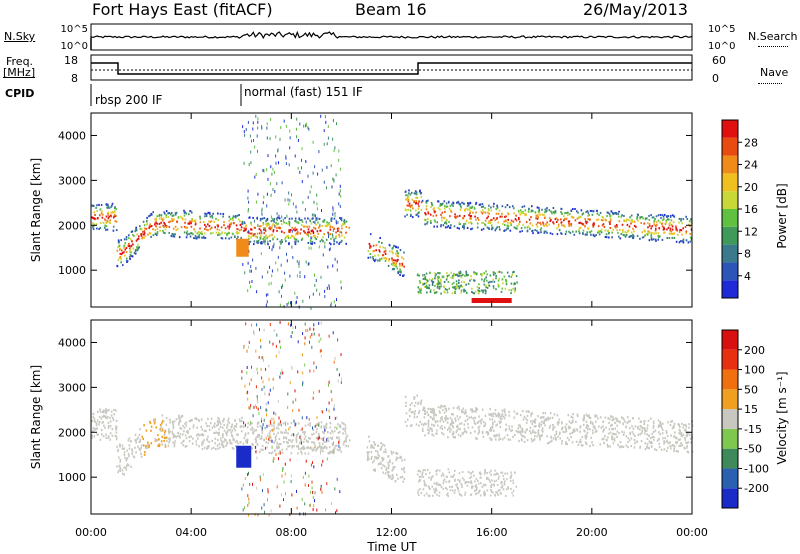  What do you see at coordinates (751, 389) in the screenshot?
I see `colorbar-tick-label: 50` at bounding box center [751, 389].